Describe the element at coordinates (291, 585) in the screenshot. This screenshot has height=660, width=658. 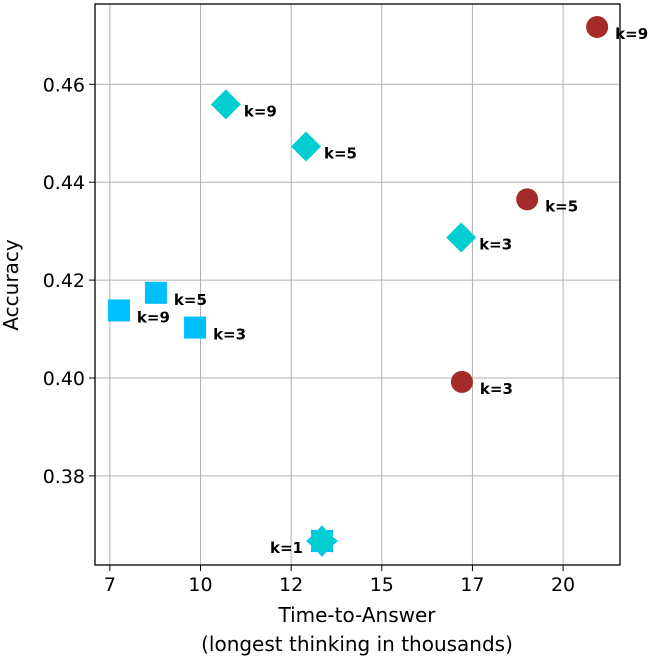
I see `x-tick-label: 12` at that location.